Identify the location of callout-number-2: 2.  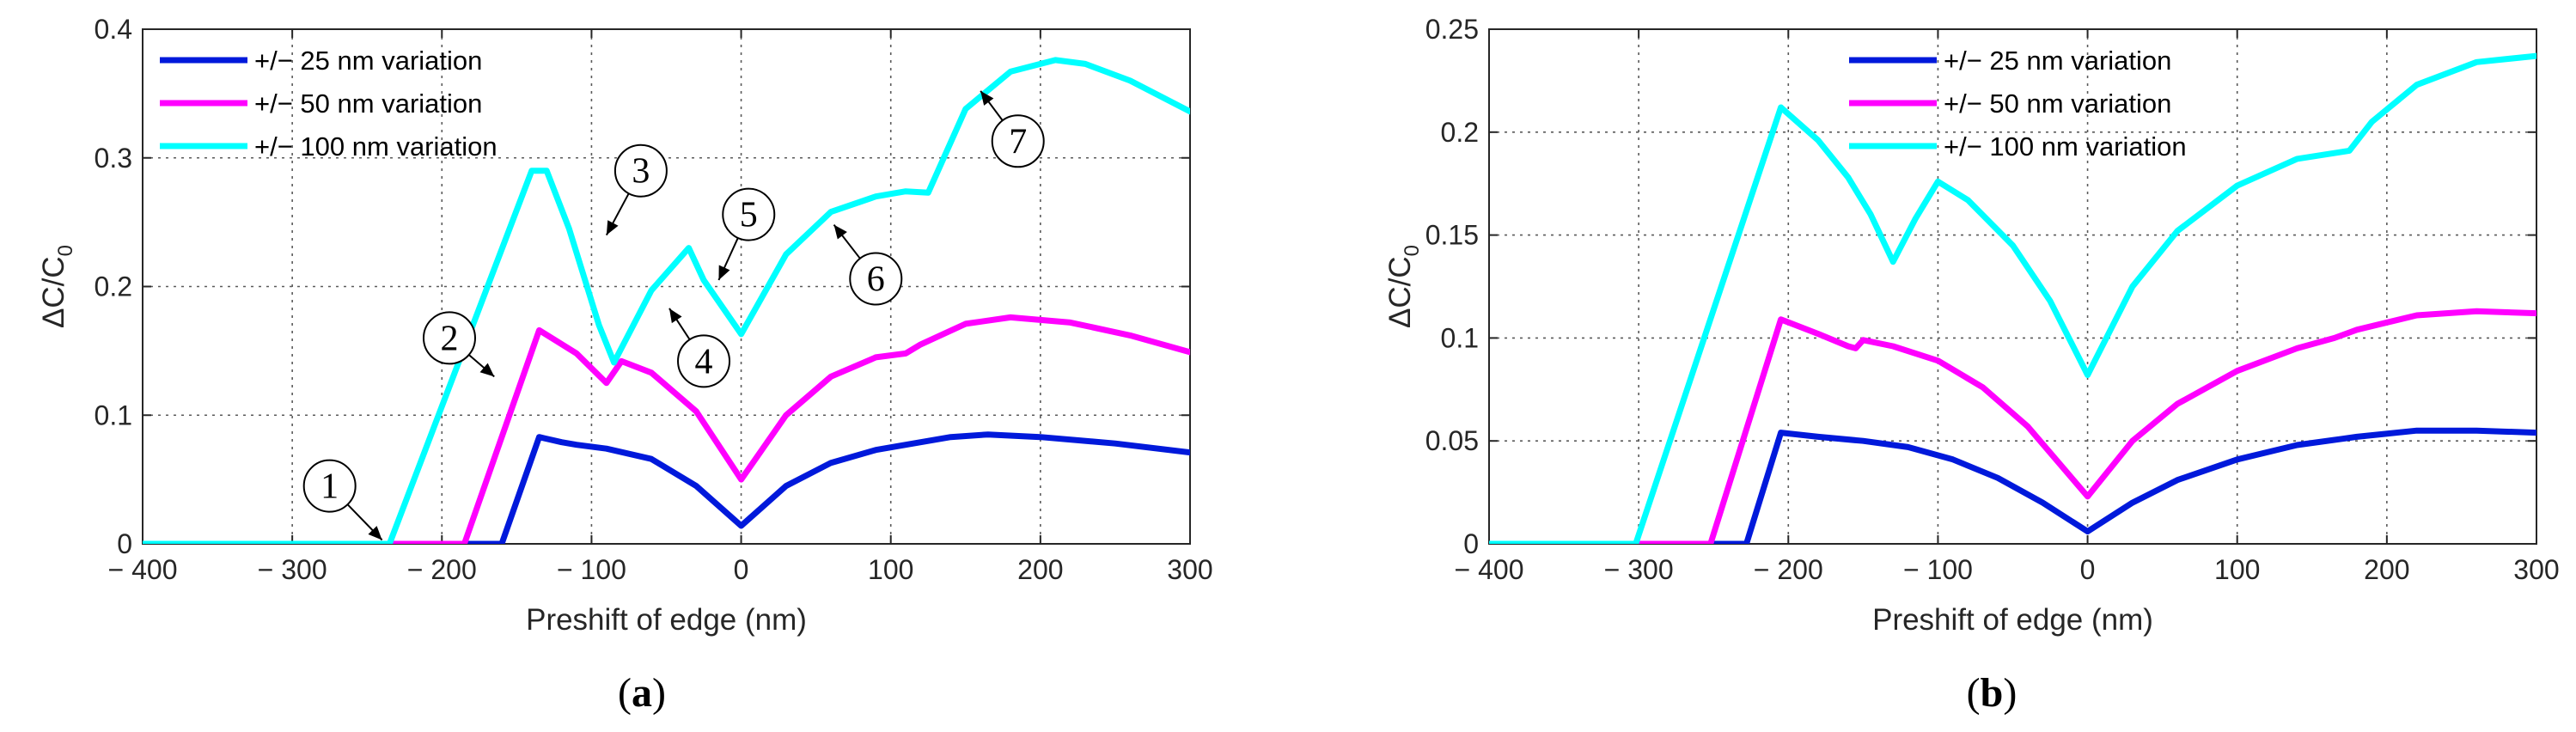
(449, 338).